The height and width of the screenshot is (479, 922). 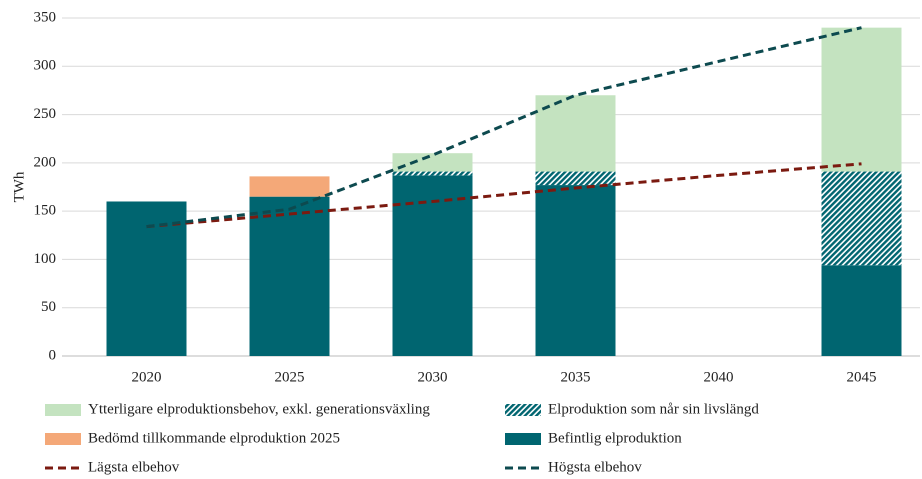 I want to click on y-tick-label: 350, so click(x=45, y=17).